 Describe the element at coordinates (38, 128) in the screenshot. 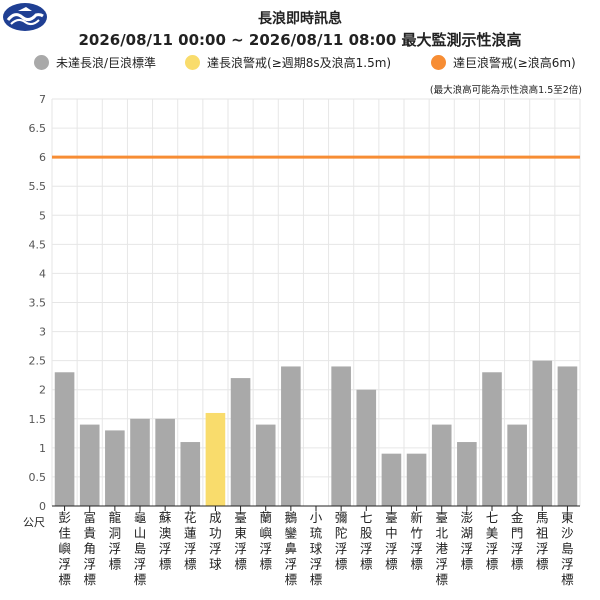

I see `y-tick-label: 6.5` at that location.